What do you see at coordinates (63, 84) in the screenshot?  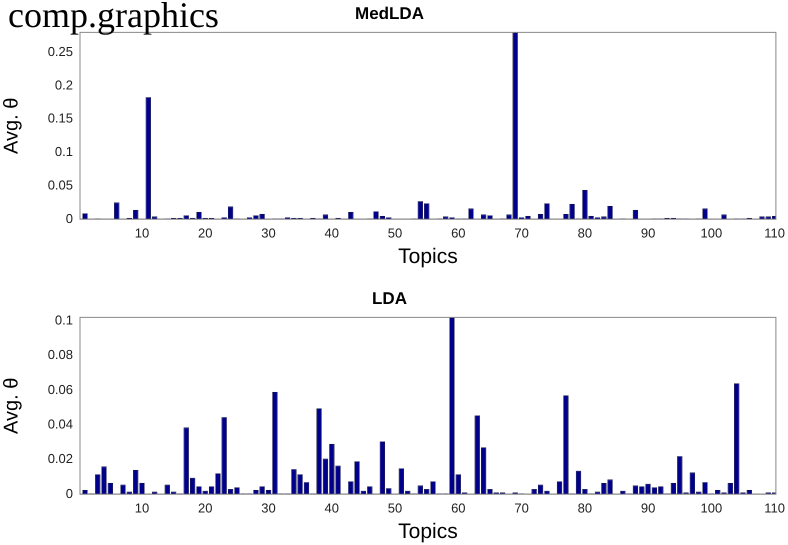 I see `y-tick-label: 0.2` at bounding box center [63, 84].